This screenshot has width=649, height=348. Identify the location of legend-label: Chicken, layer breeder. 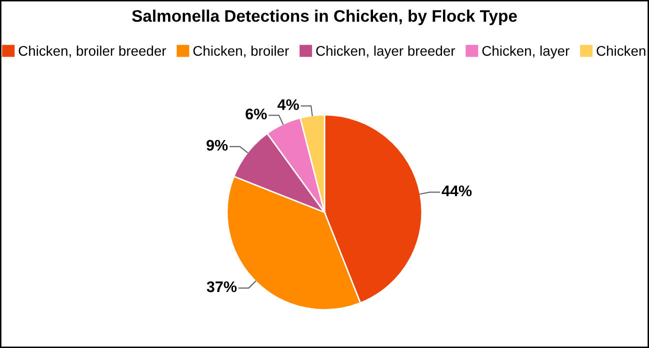
(386, 52).